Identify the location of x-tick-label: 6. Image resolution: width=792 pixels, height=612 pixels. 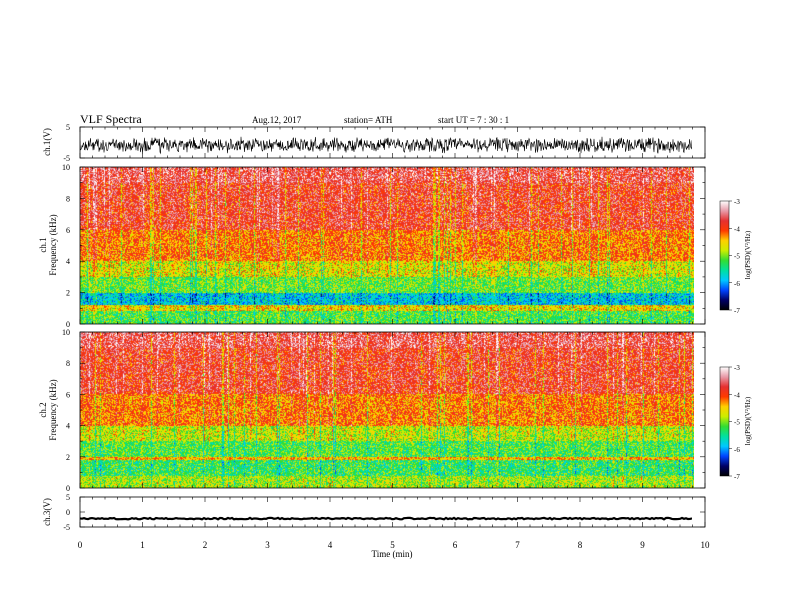
(455, 545).